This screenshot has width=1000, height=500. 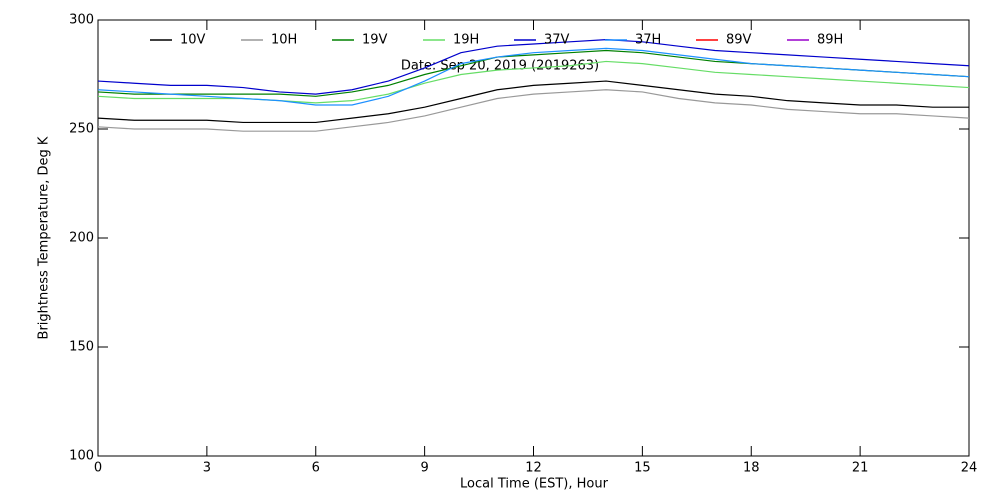 What do you see at coordinates (81, 20) in the screenshot?
I see `y-tick-label: 300` at bounding box center [81, 20].